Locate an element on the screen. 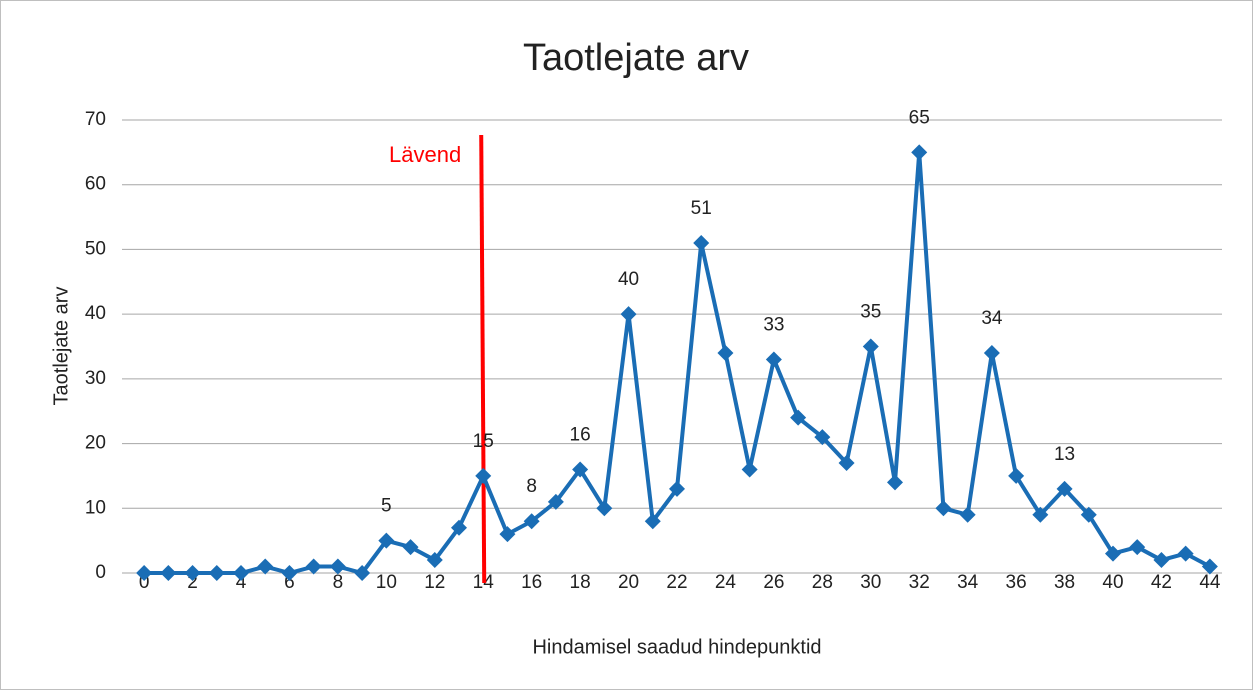 This screenshot has width=1253, height=690. x-tick-label: 2 is located at coordinates (192, 582).